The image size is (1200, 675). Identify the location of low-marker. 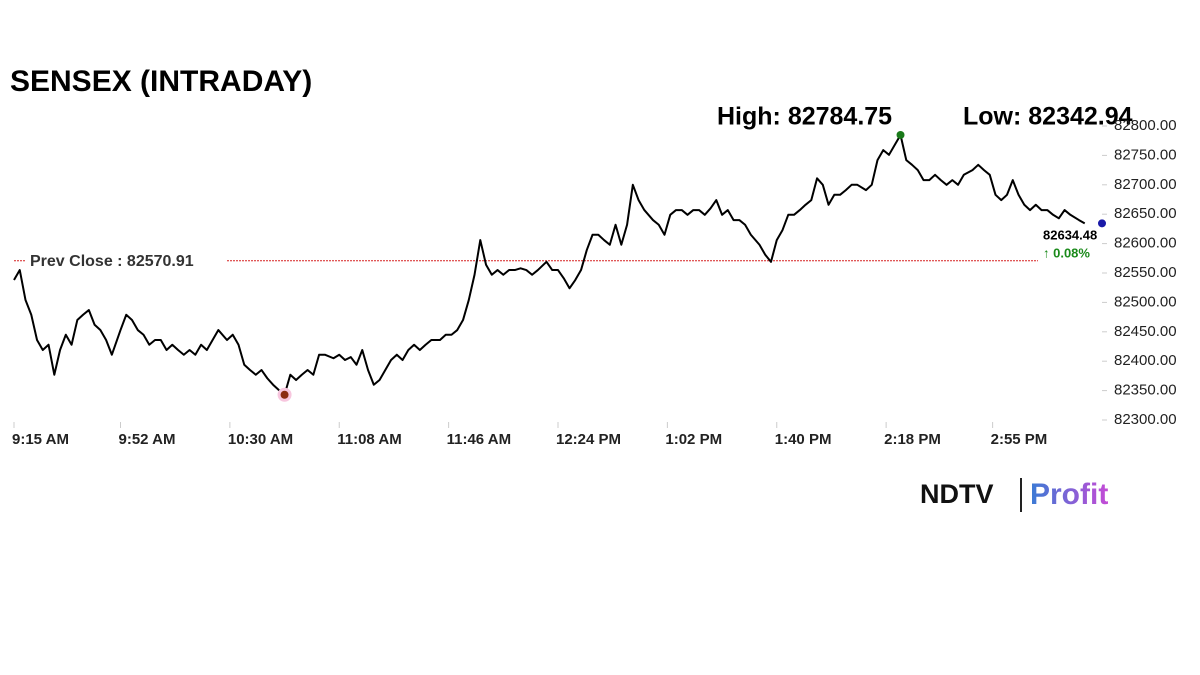
(284, 394).